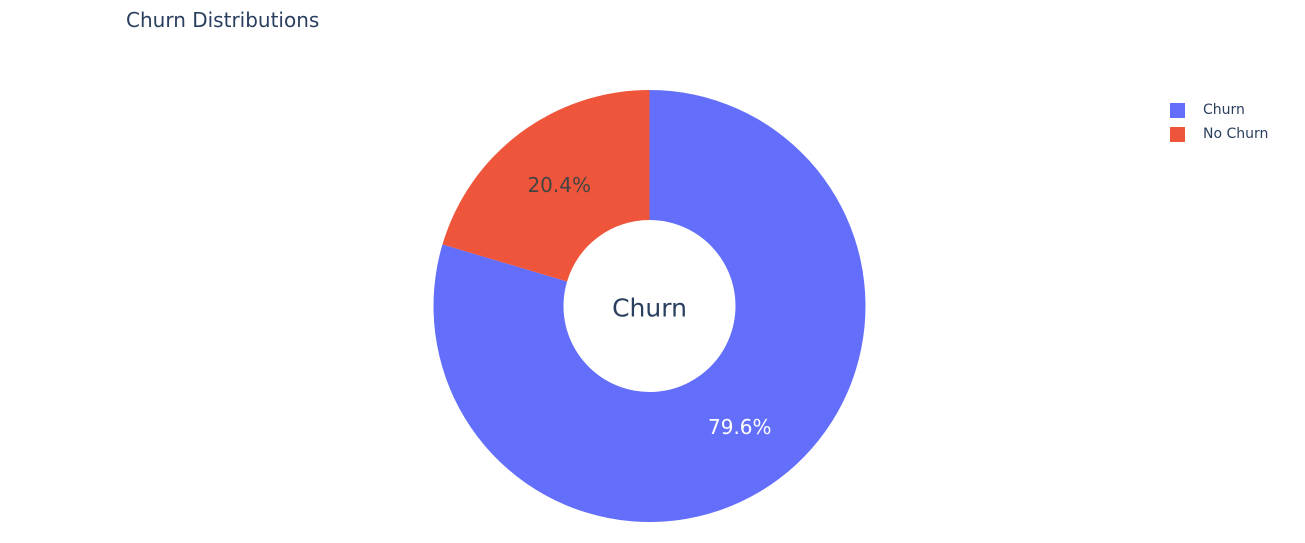  I want to click on slice-label-no-churn: 20.4%, so click(559, 185).